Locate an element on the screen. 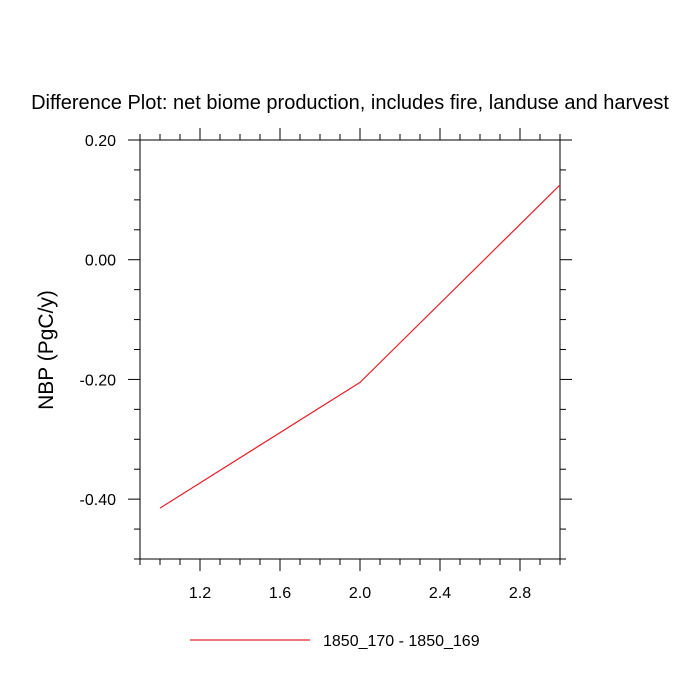 This screenshot has width=700, height=700. x-tick-label: 1.6 is located at coordinates (280, 593).